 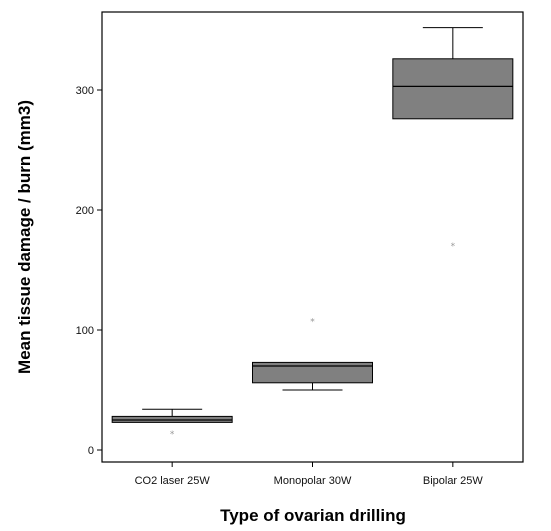 I want to click on x-axis: CO2 laser 25W Monopolar 30W Bipolar 25W, so click(x=309, y=474).